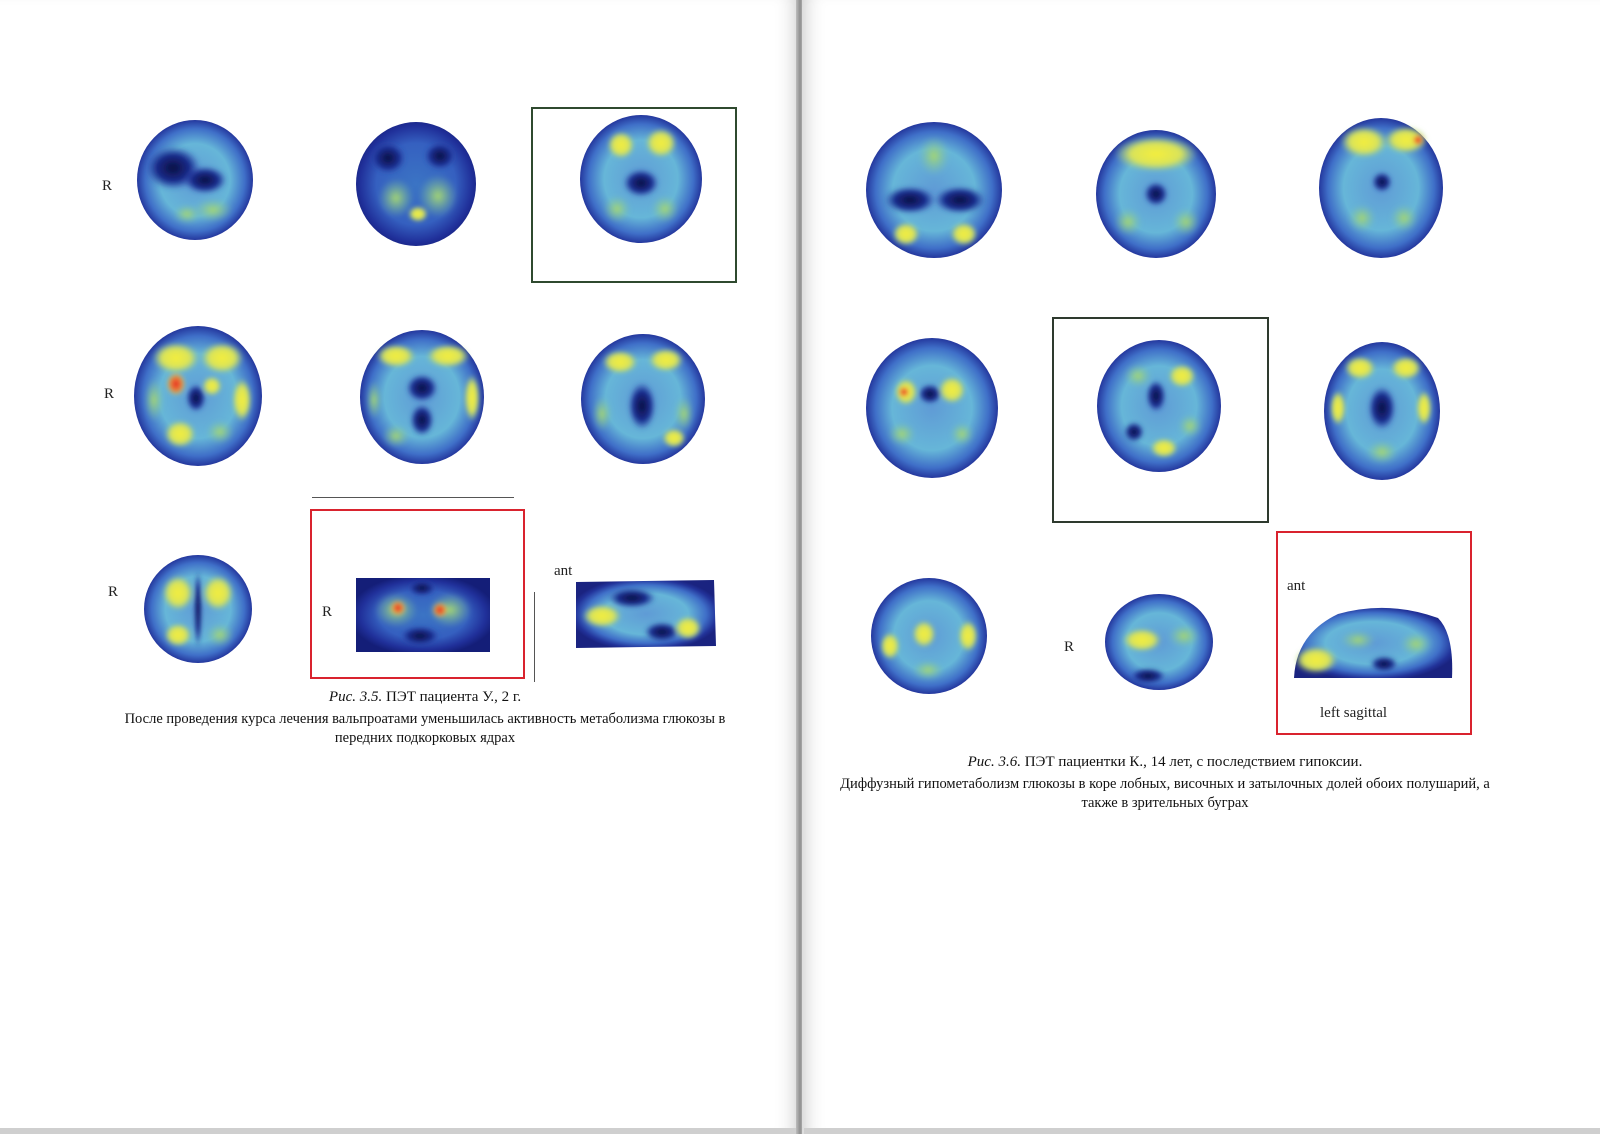  I want to click on pet-scan-r-r2c1, so click(932, 408).